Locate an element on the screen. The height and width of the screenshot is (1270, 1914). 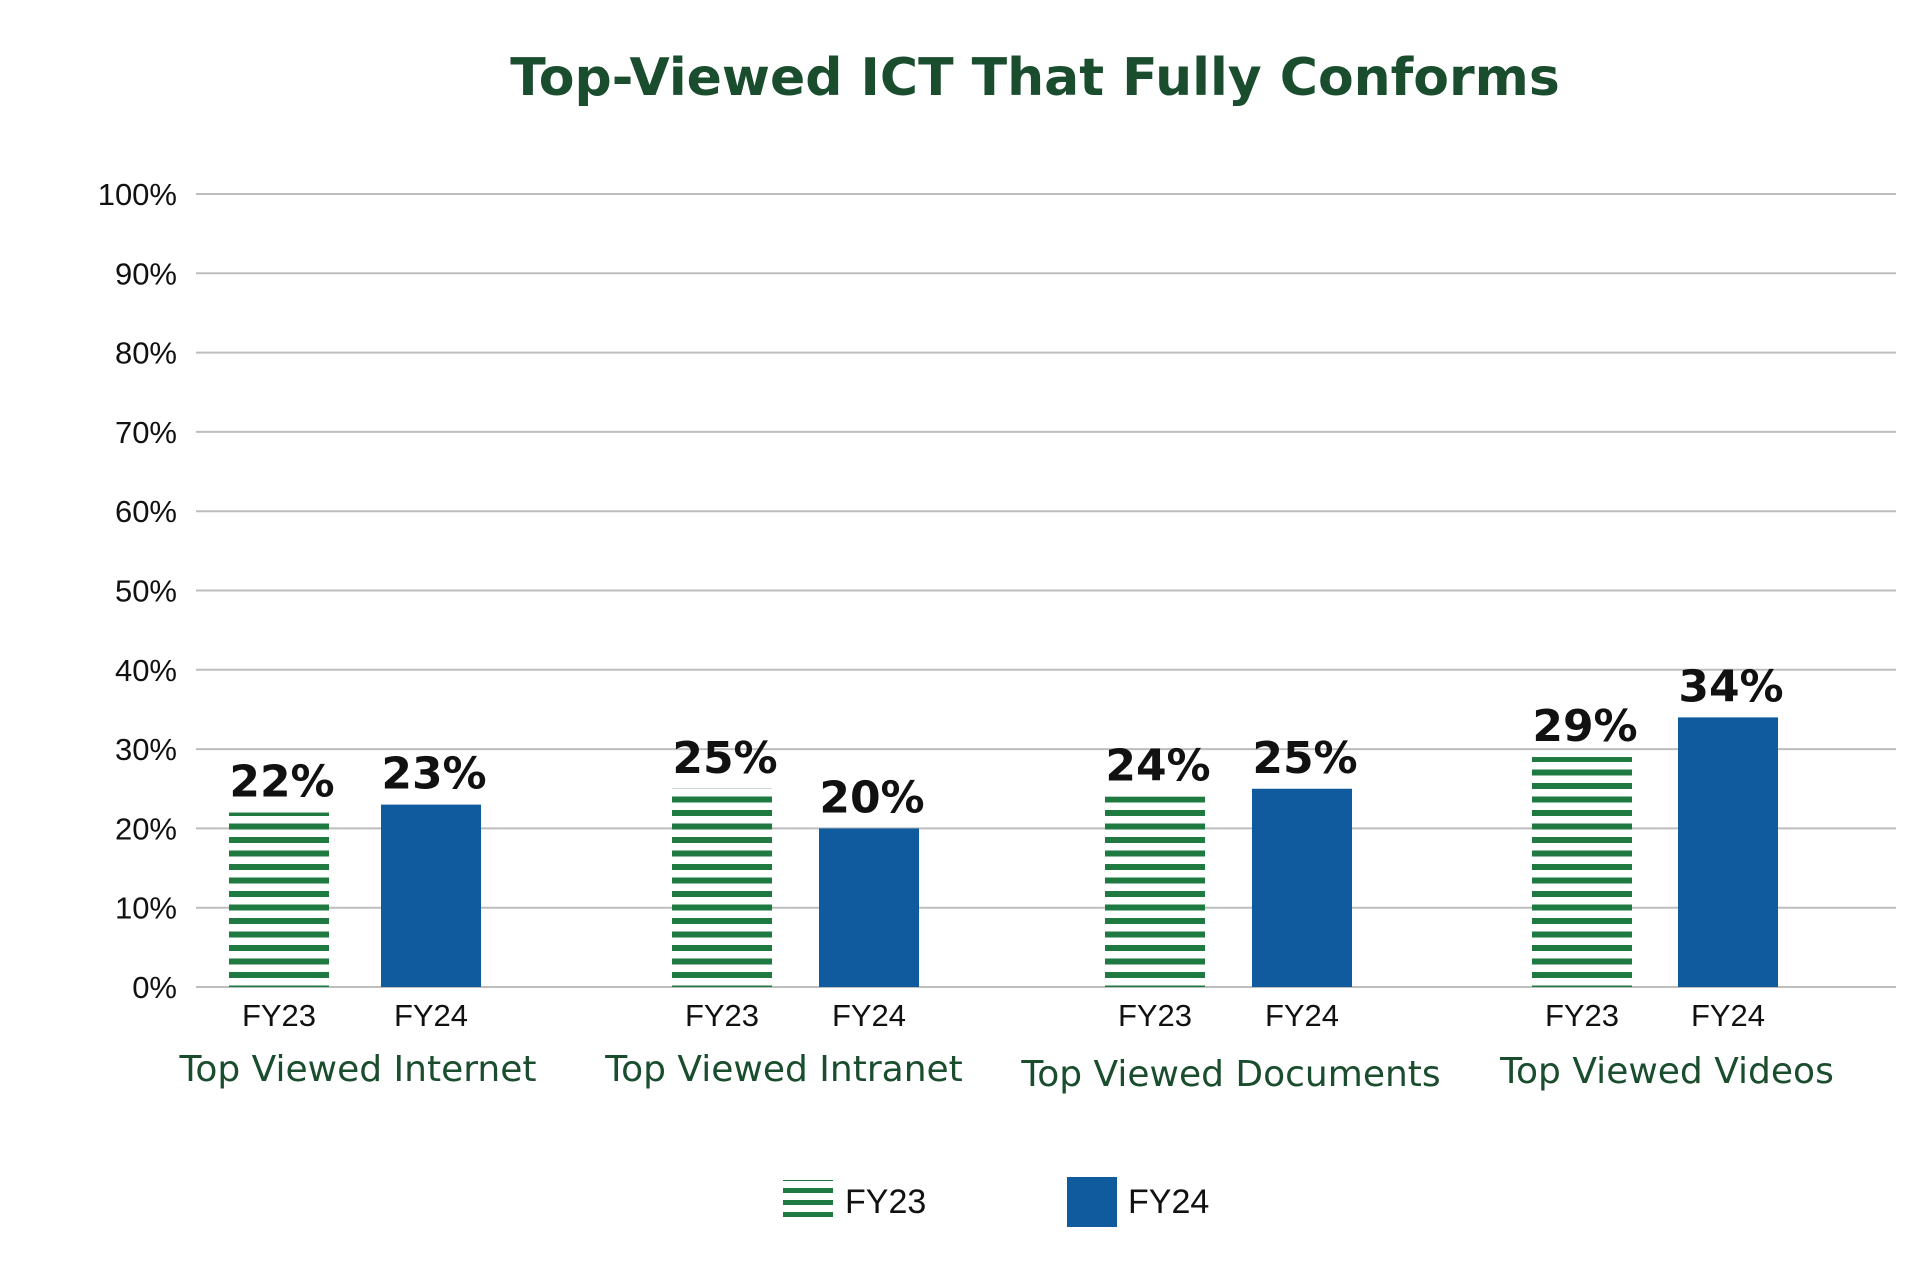
legend: FY23 FY24 is located at coordinates (996, 1202).